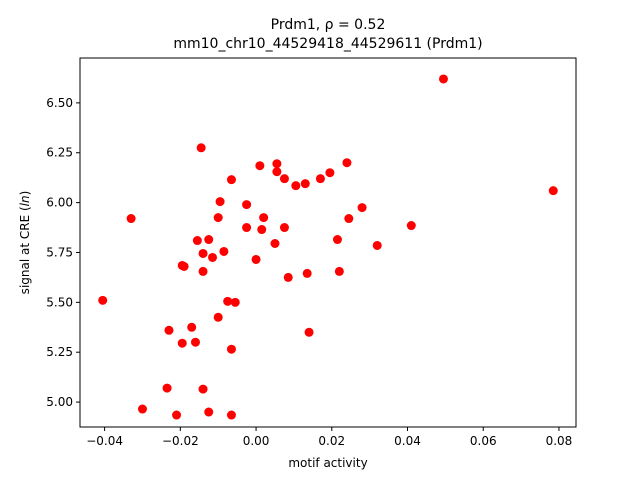  Describe the element at coordinates (25, 250) in the screenshot. I see `y-axis-label-prefix: signal at CRE (` at that location.